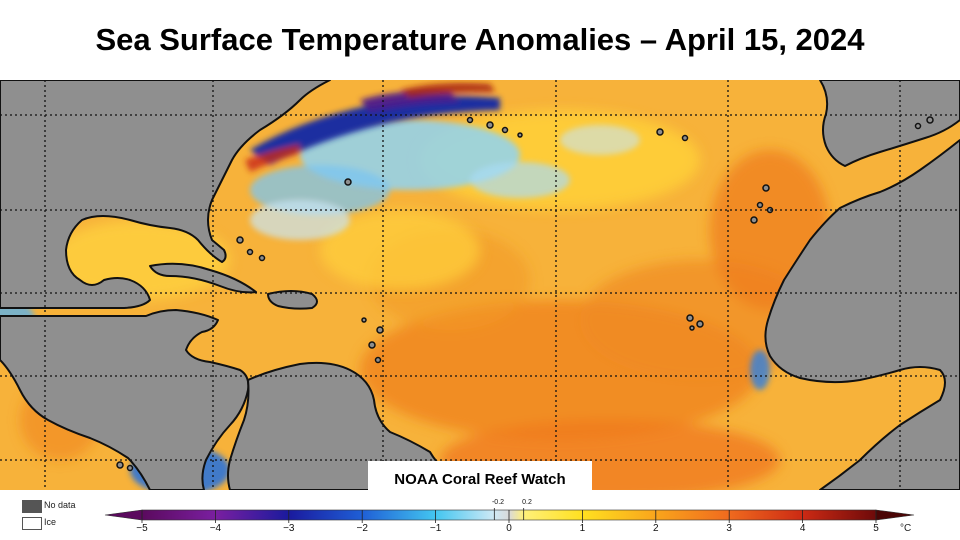 This screenshot has width=960, height=540. Describe the element at coordinates (372, 127) in the screenshot. I see `cold-anomaly-band` at that location.